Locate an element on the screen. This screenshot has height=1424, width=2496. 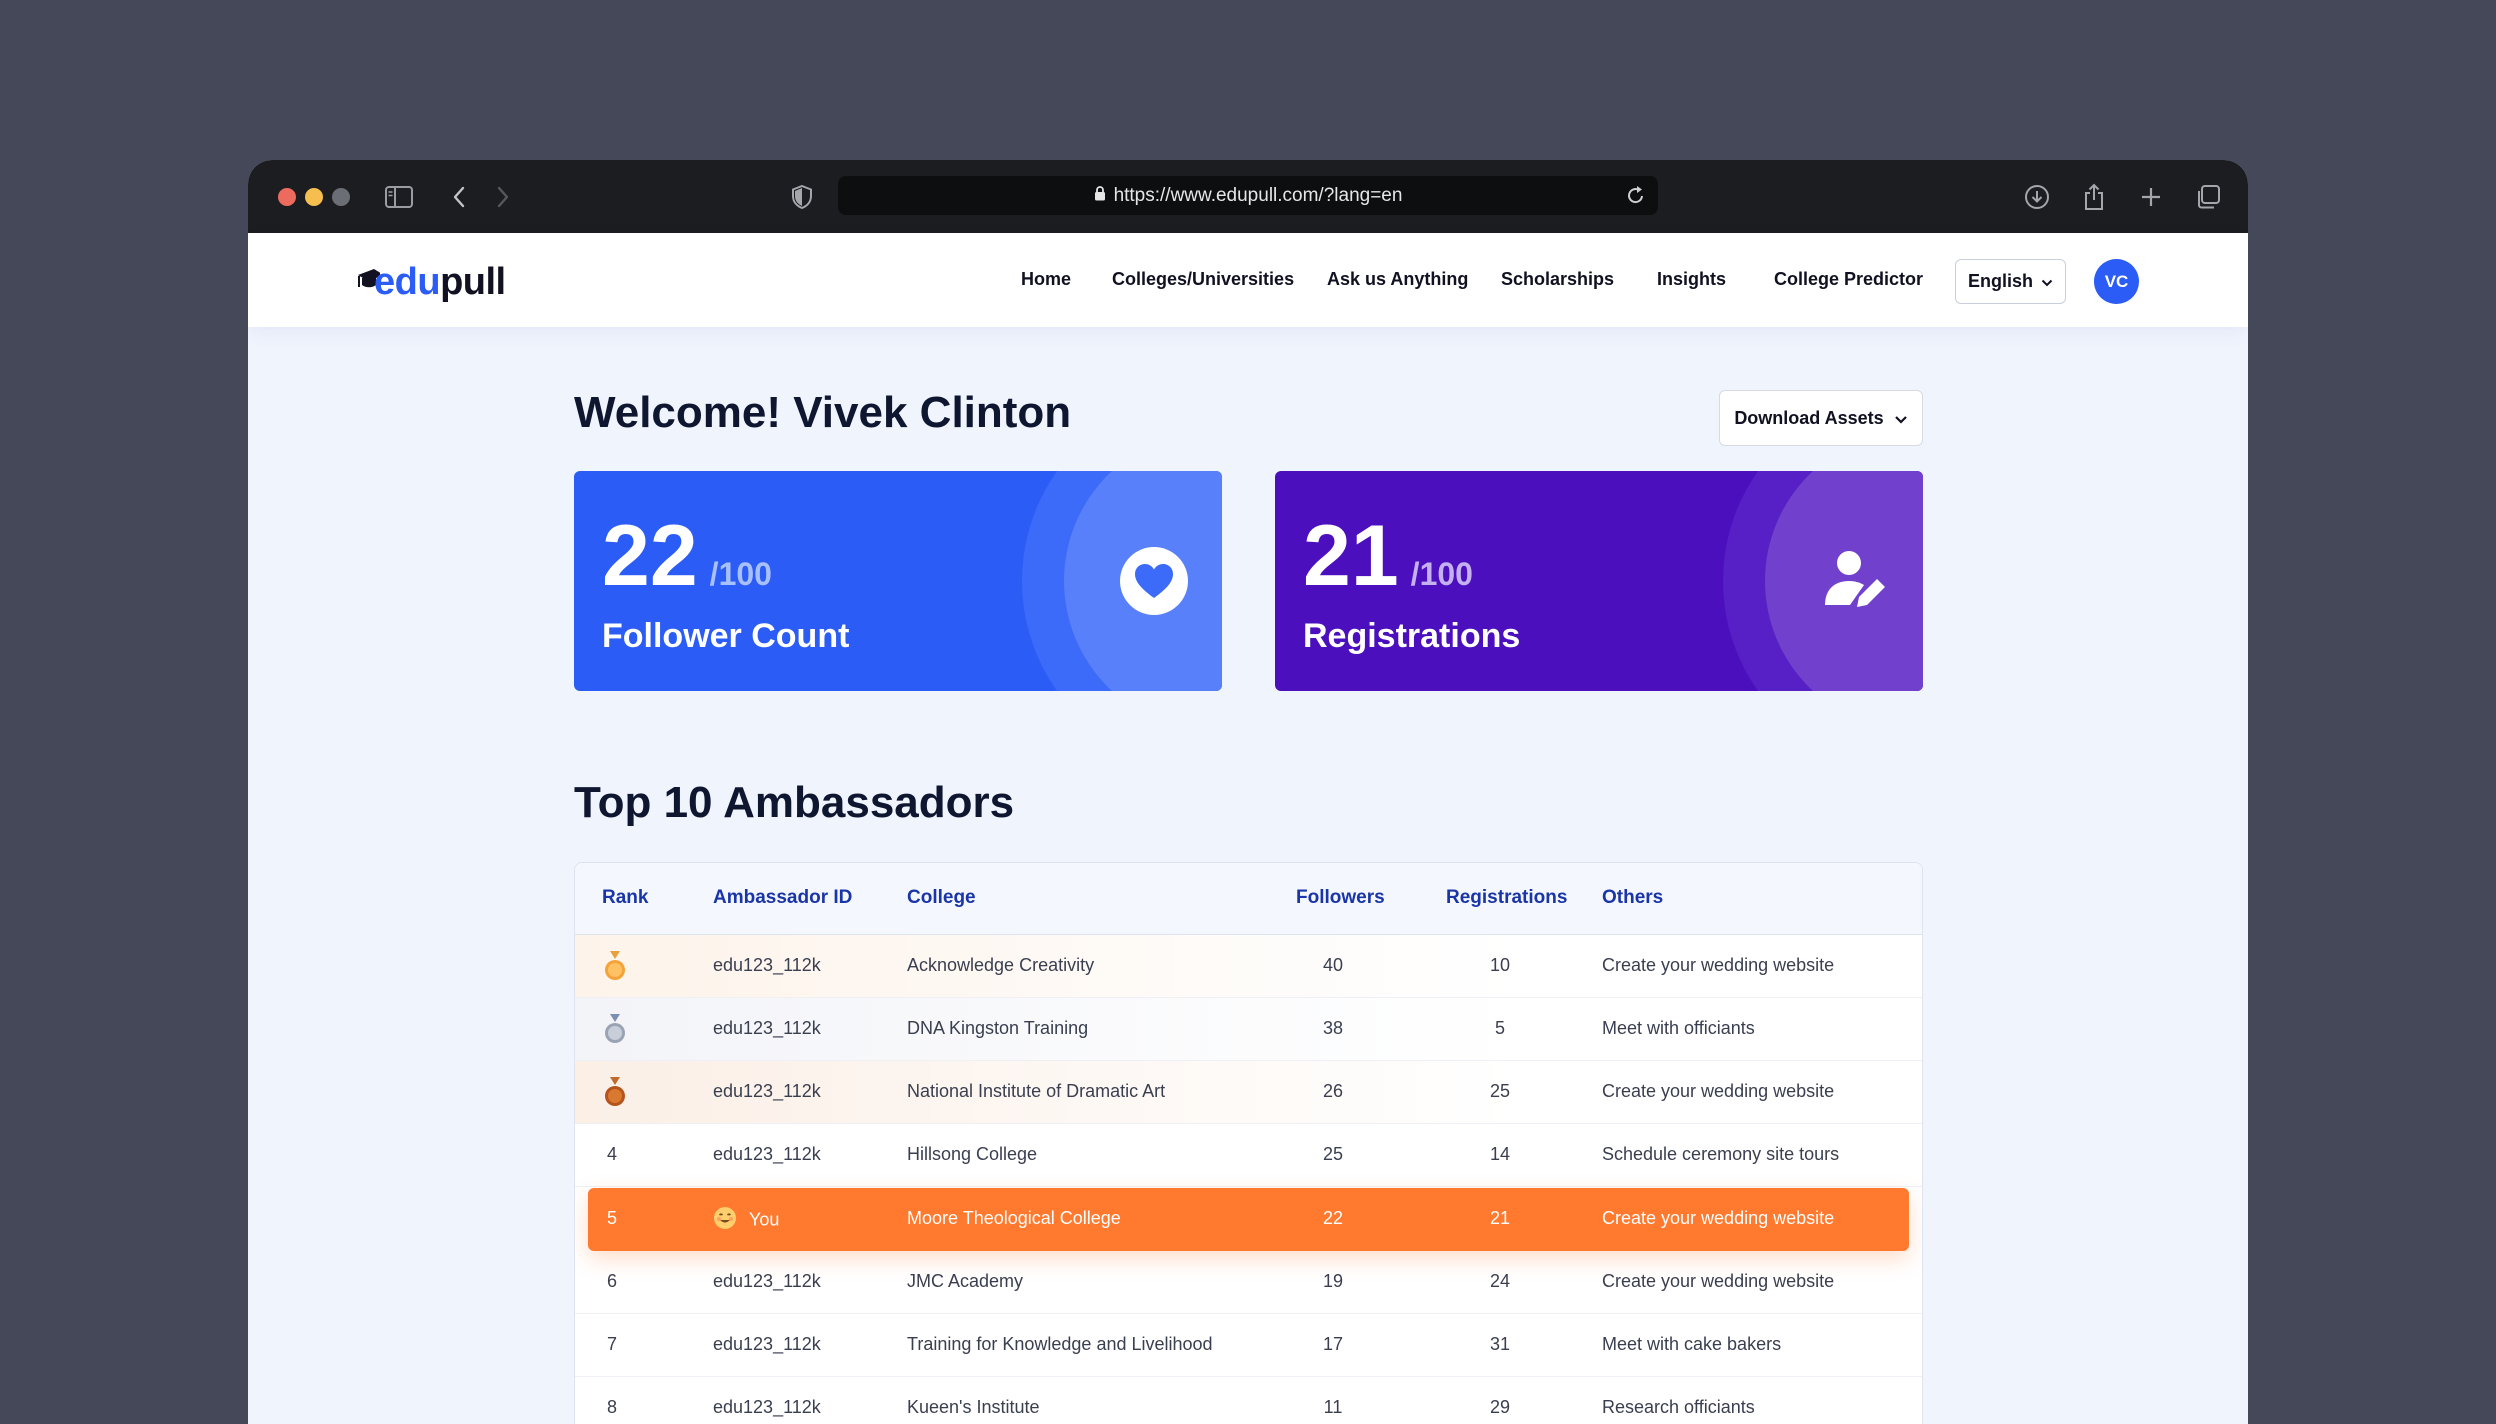
tab-overview-icon is located at coordinates (2208, 197).